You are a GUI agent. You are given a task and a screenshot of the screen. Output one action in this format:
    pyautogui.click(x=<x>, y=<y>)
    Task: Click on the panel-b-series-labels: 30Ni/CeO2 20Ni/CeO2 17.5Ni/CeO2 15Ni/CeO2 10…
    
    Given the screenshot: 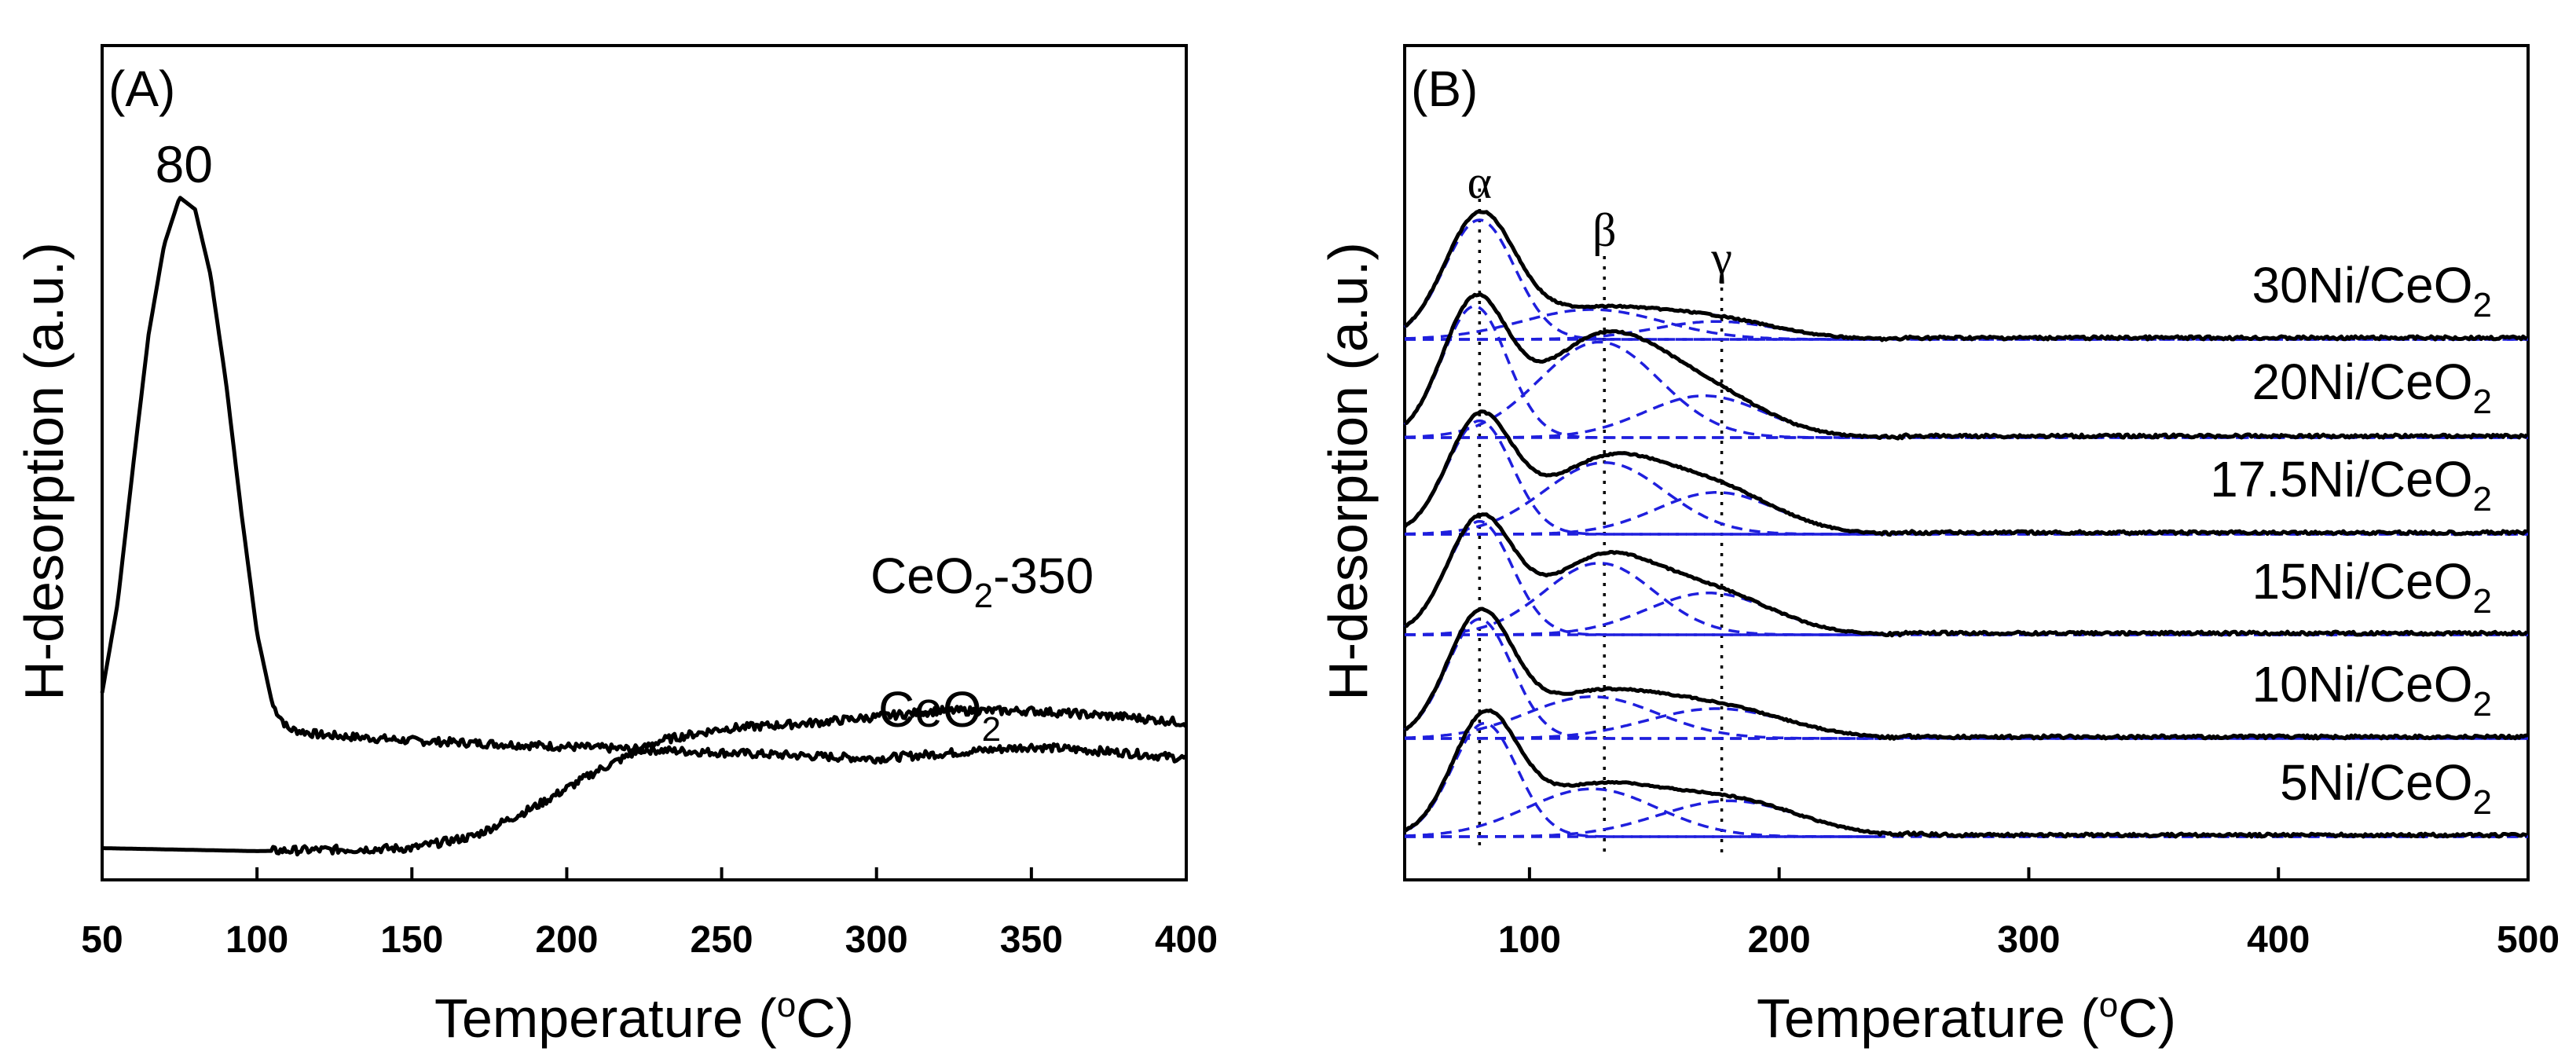 What is the action you would take?
    pyautogui.click(x=2351, y=539)
    